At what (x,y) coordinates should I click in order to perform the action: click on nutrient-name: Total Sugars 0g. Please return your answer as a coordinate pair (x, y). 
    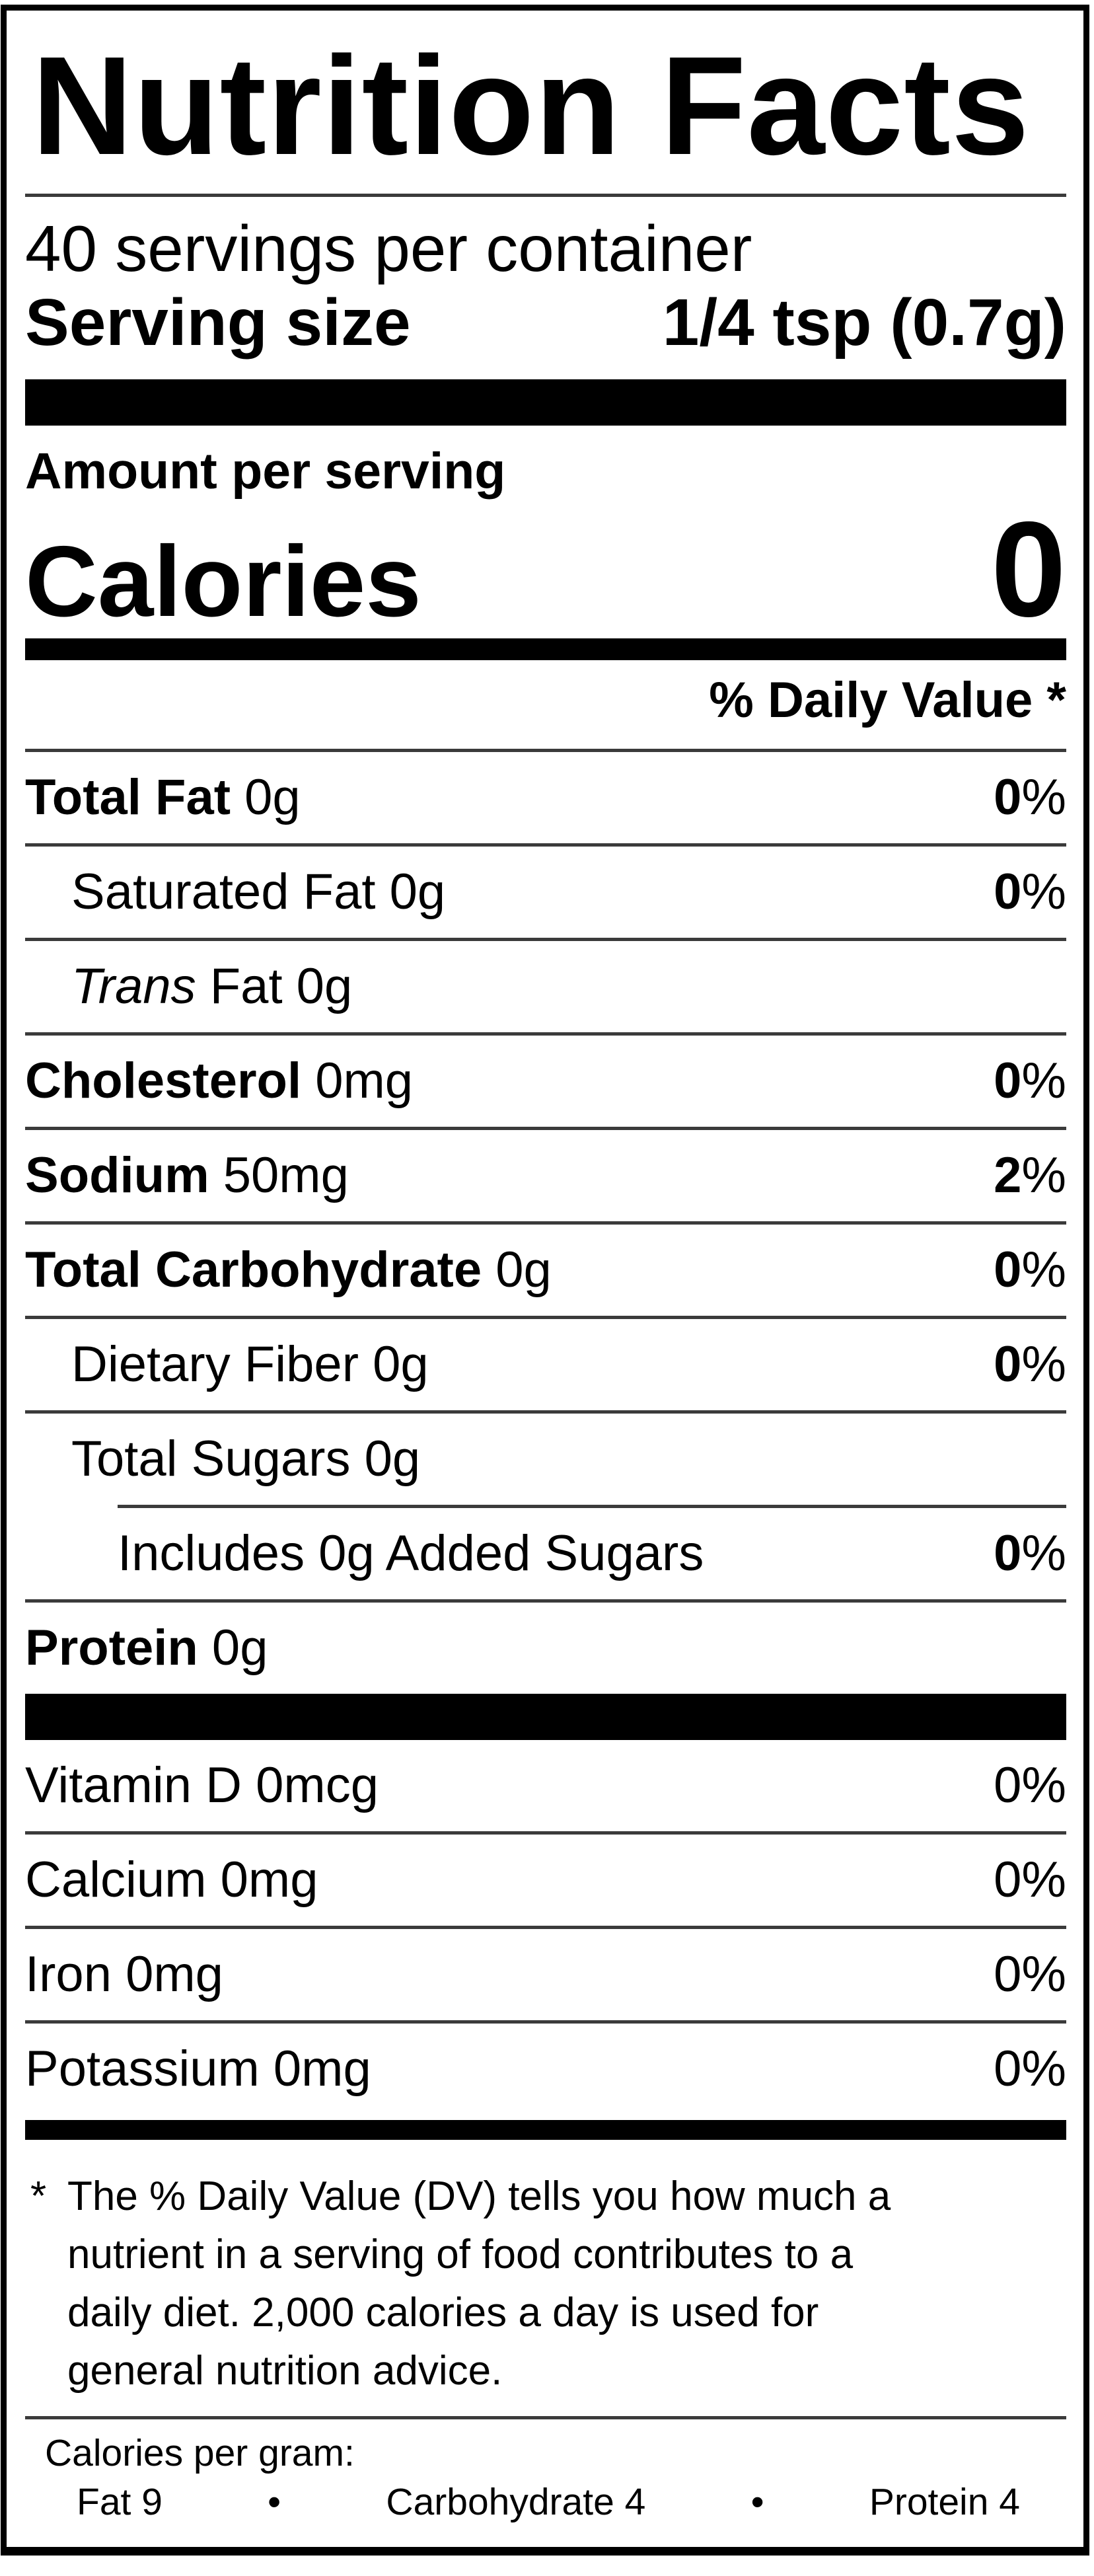
    Looking at the image, I should click on (246, 1459).